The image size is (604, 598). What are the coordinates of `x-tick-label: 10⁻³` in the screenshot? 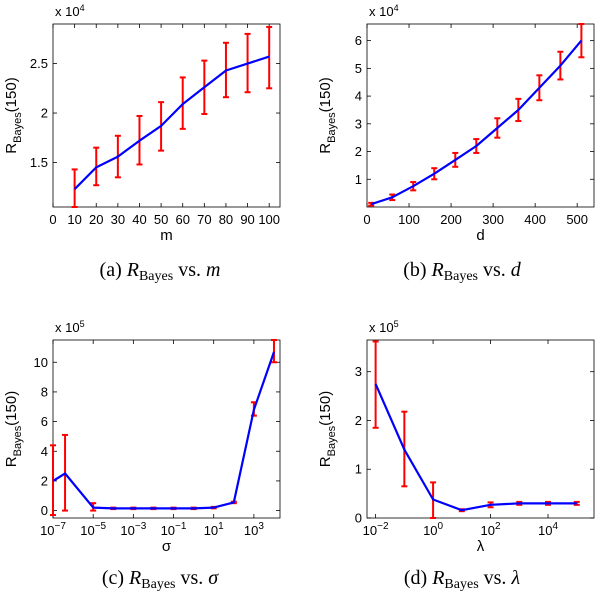 It's located at (133, 529).